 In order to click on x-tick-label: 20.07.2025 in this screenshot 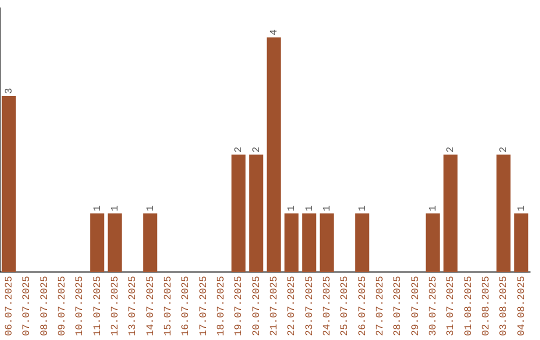, I will do `click(257, 306)`.